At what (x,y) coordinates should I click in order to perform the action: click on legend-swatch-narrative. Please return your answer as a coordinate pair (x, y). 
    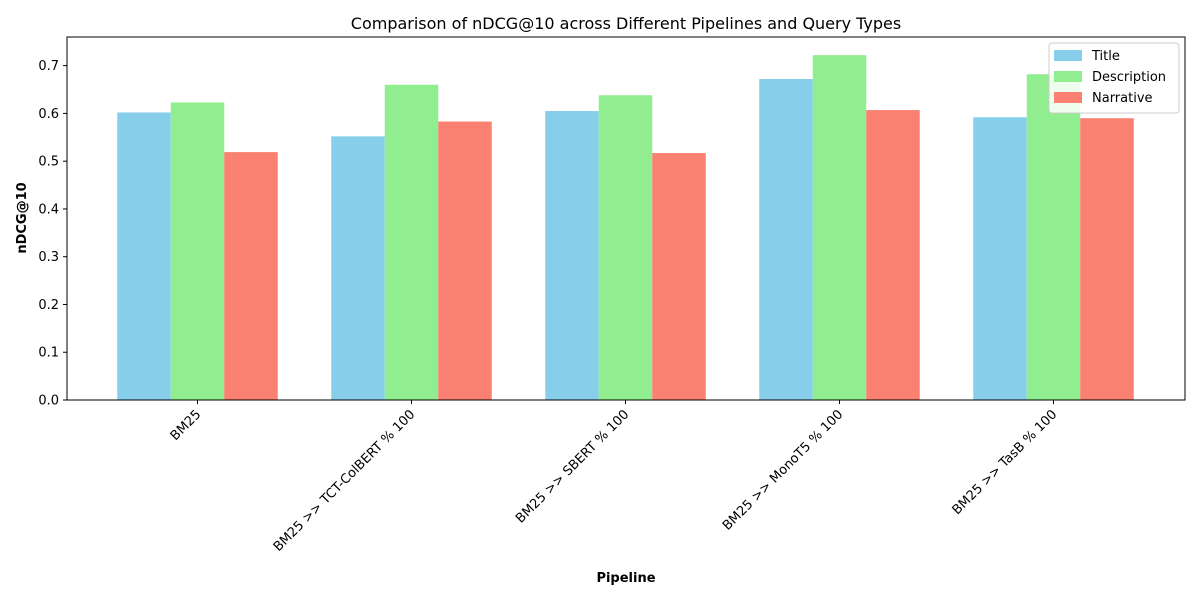
    Looking at the image, I should click on (1068, 97).